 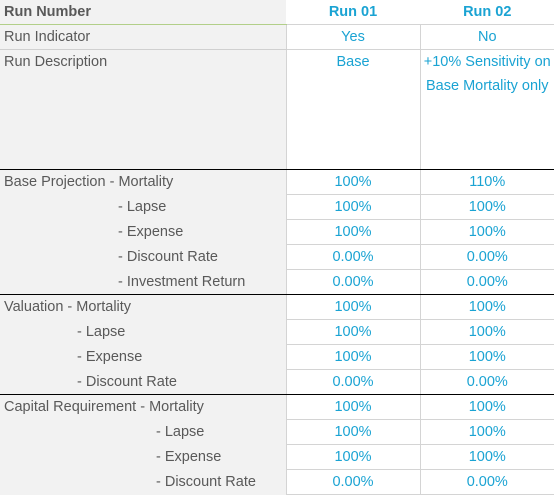 I want to click on run-01-header: Run 01, so click(x=352, y=12).